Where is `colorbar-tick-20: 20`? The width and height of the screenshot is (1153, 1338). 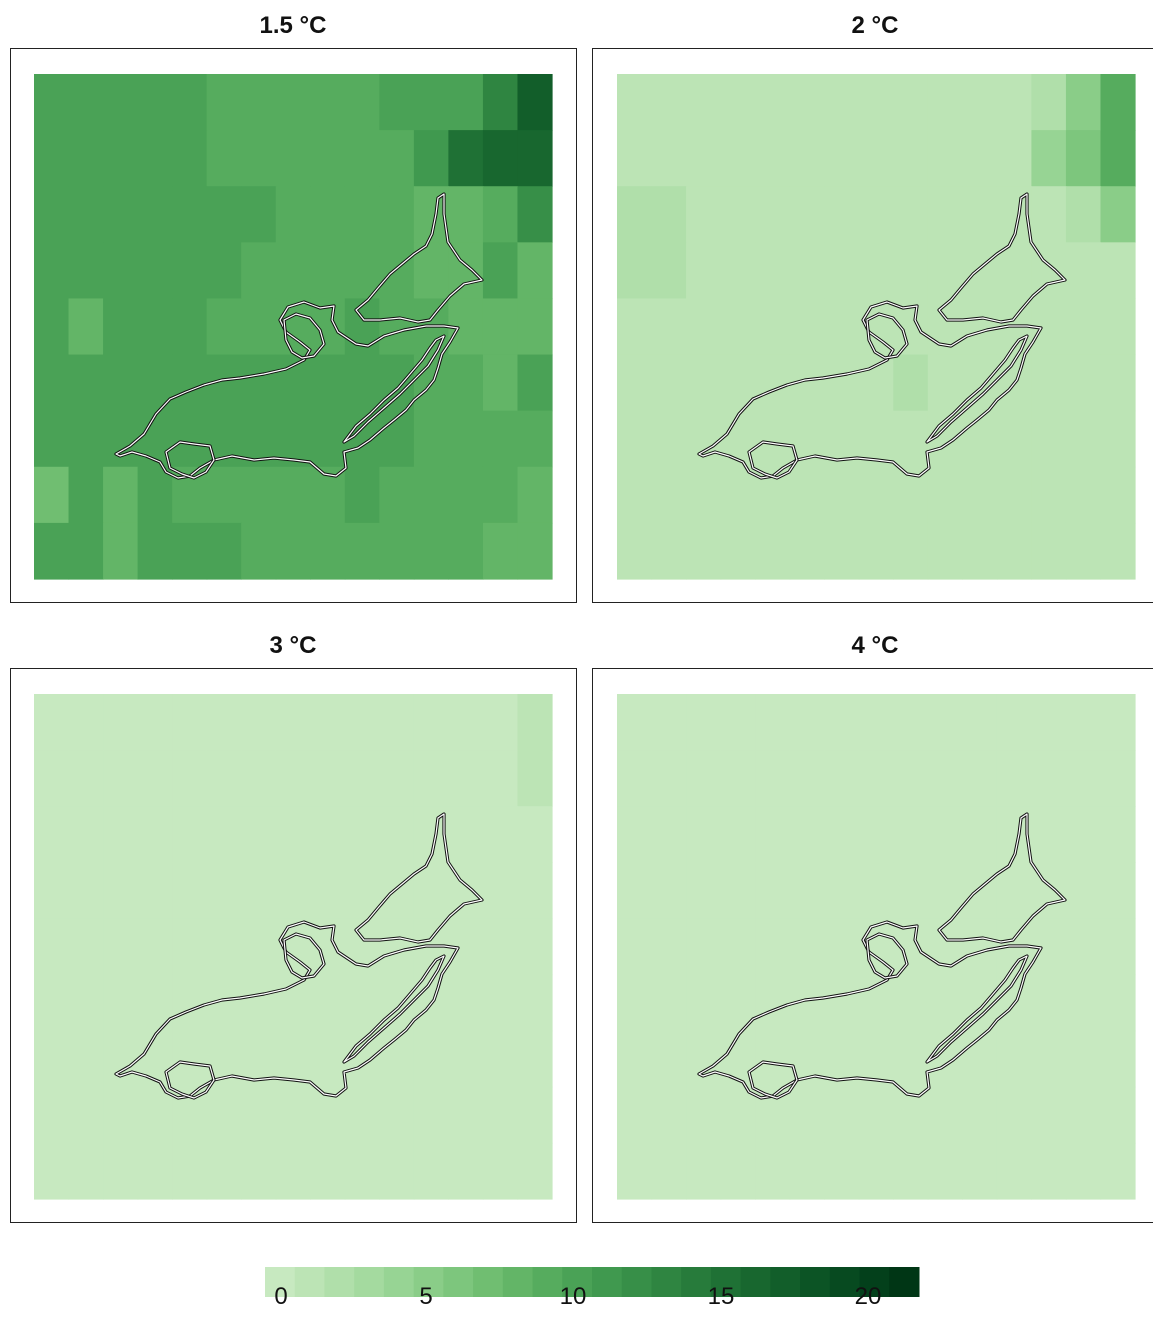
colorbar-tick-20: 20 is located at coordinates (868, 1296).